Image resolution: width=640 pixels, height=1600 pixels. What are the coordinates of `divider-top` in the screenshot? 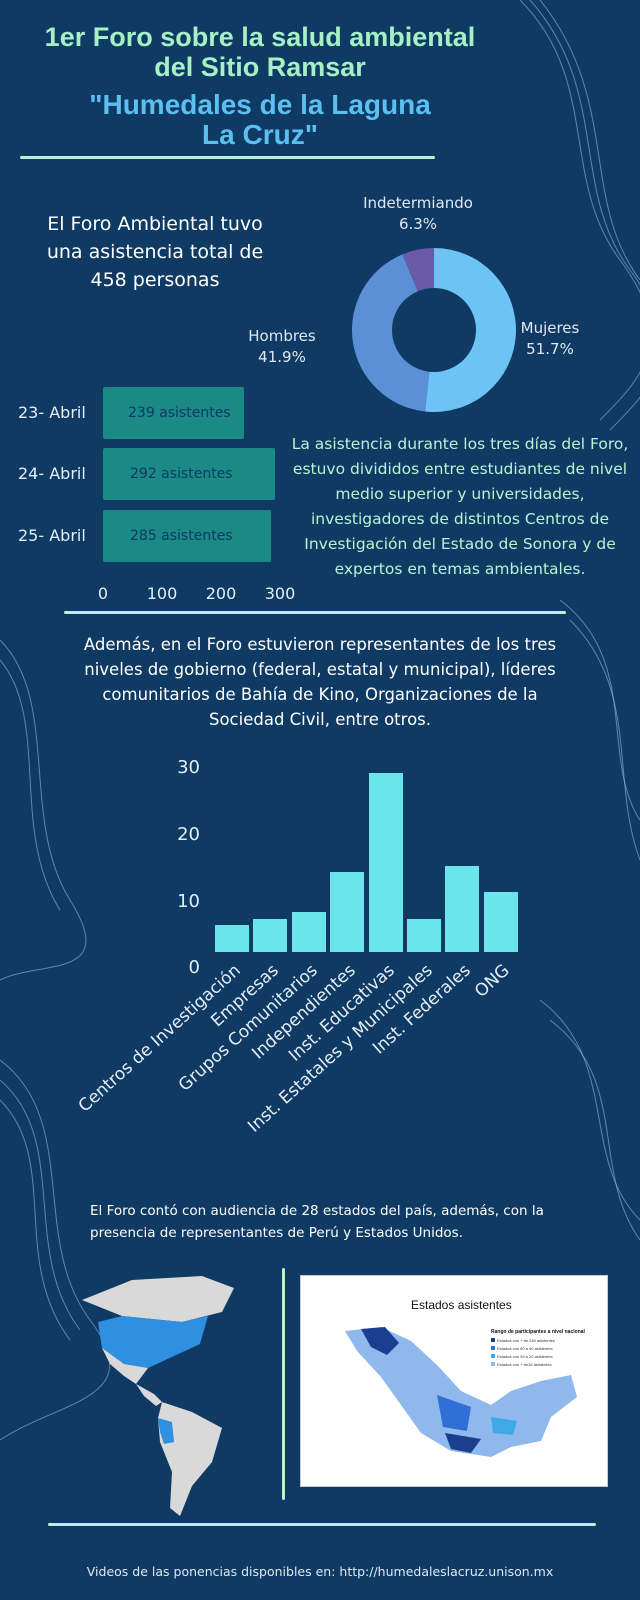 It's located at (227, 157).